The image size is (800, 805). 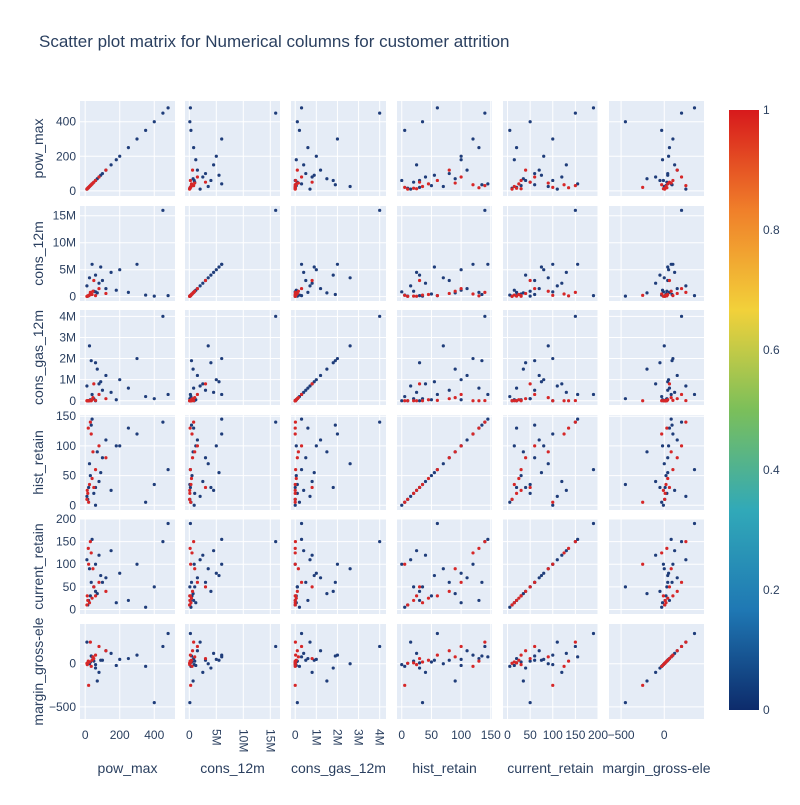 I want to click on panel-pow_max-vs-cons_12m, so click(x=232, y=148).